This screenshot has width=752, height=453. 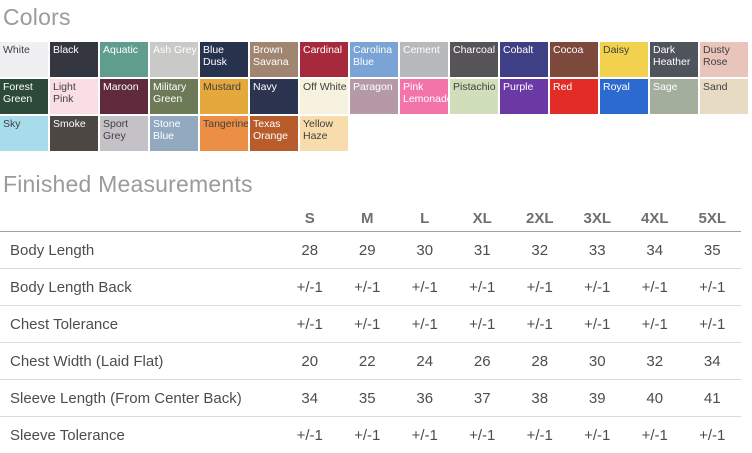 What do you see at coordinates (166, 130) in the screenshot?
I see `color-swatch-label: Stone Blue` at bounding box center [166, 130].